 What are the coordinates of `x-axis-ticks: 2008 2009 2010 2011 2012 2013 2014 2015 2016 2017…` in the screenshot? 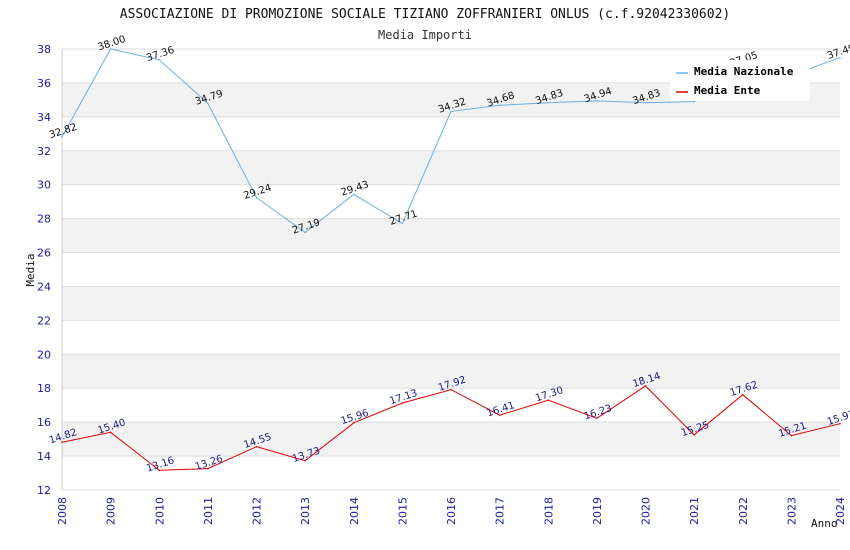 It's located at (451, 511).